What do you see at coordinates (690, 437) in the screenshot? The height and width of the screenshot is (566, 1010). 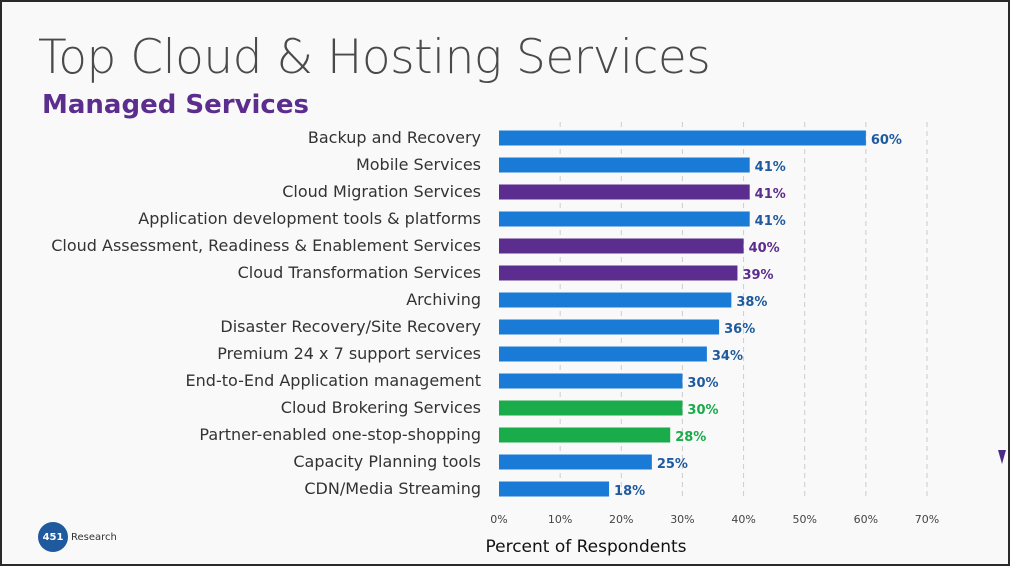 I see `value-label: 28%` at bounding box center [690, 437].